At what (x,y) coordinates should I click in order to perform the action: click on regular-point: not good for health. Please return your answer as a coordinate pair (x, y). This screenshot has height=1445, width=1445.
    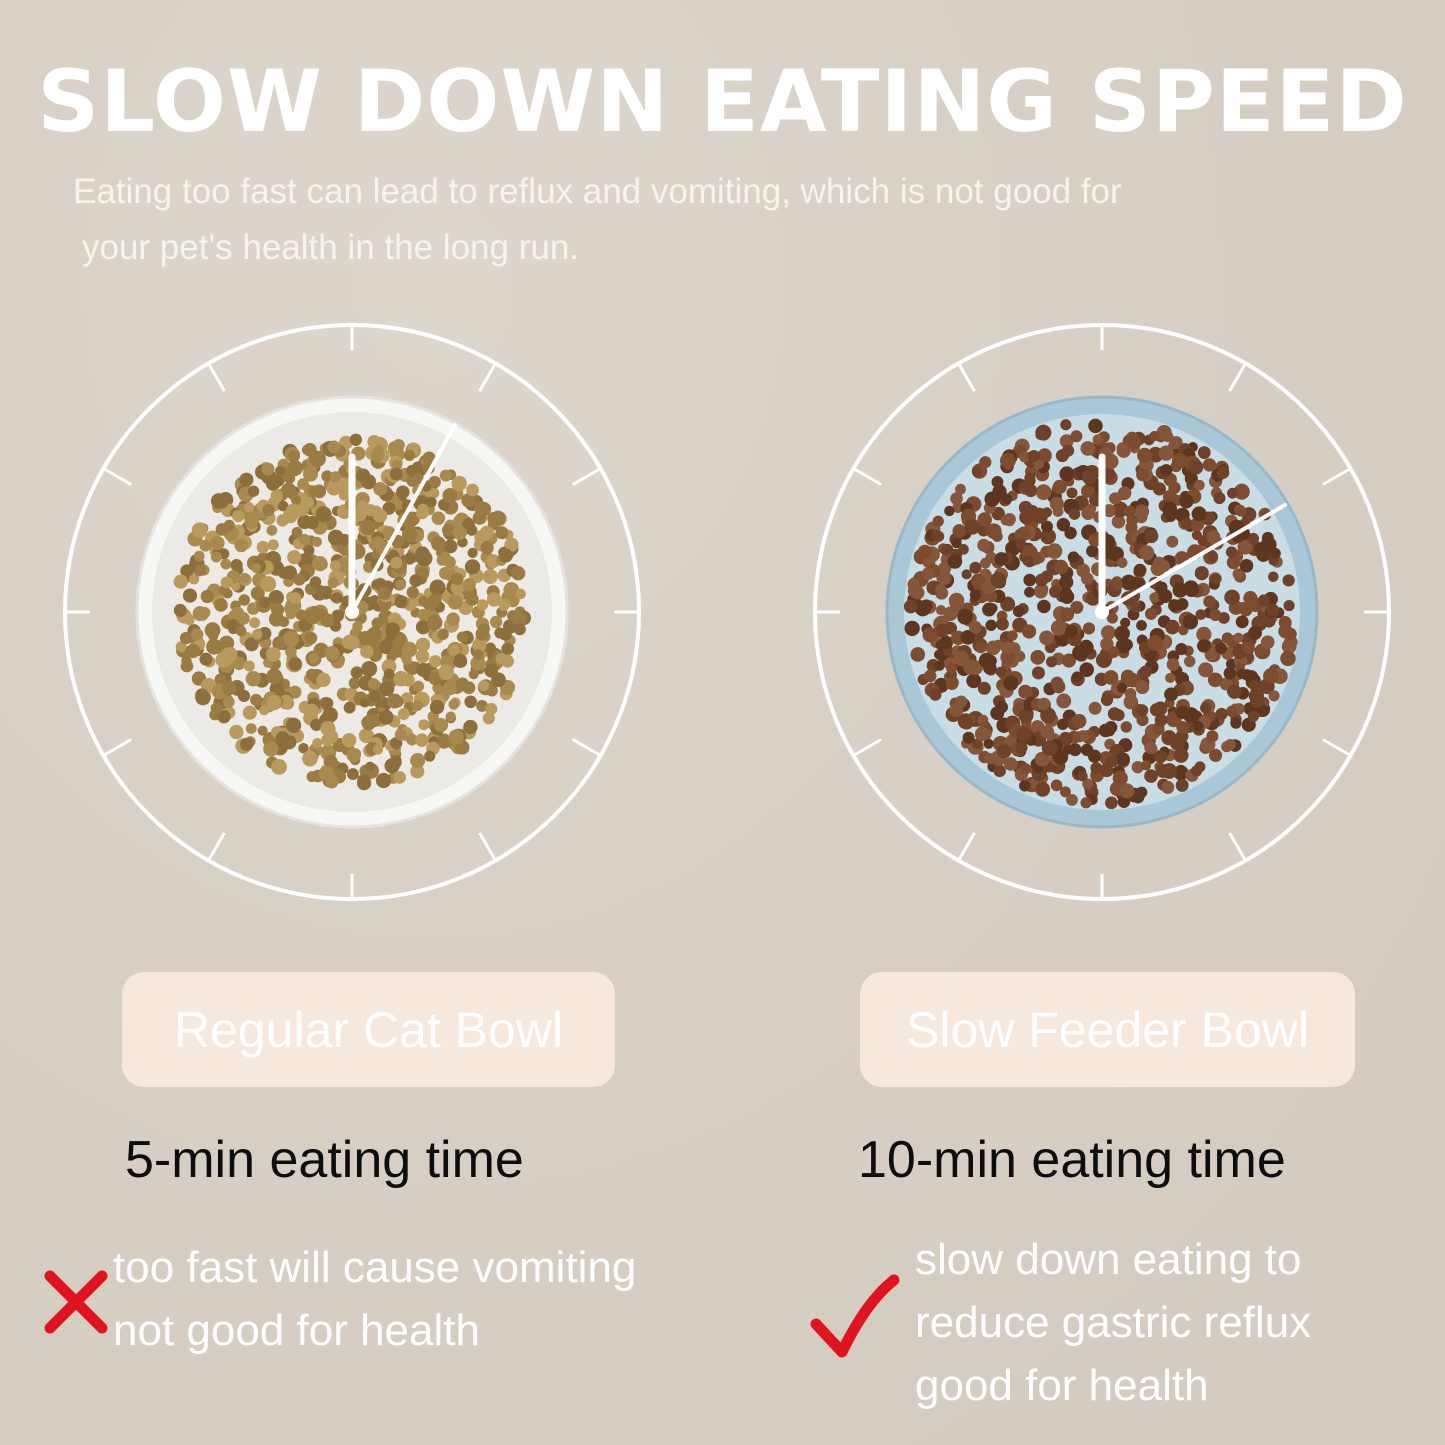
    Looking at the image, I should click on (296, 1330).